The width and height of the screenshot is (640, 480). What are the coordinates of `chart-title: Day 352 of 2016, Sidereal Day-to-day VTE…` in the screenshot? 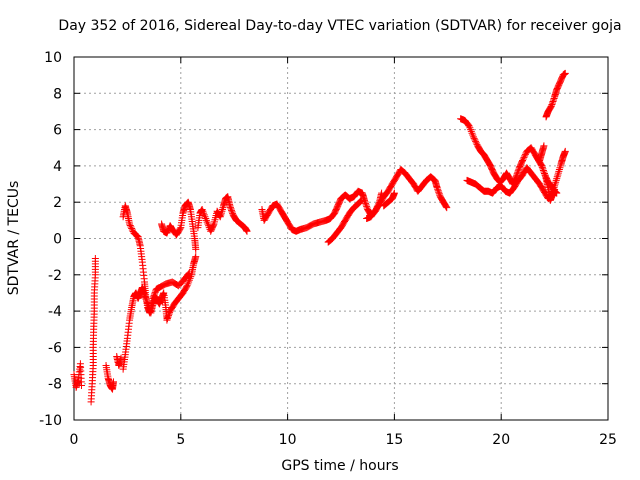 It's located at (339, 26).